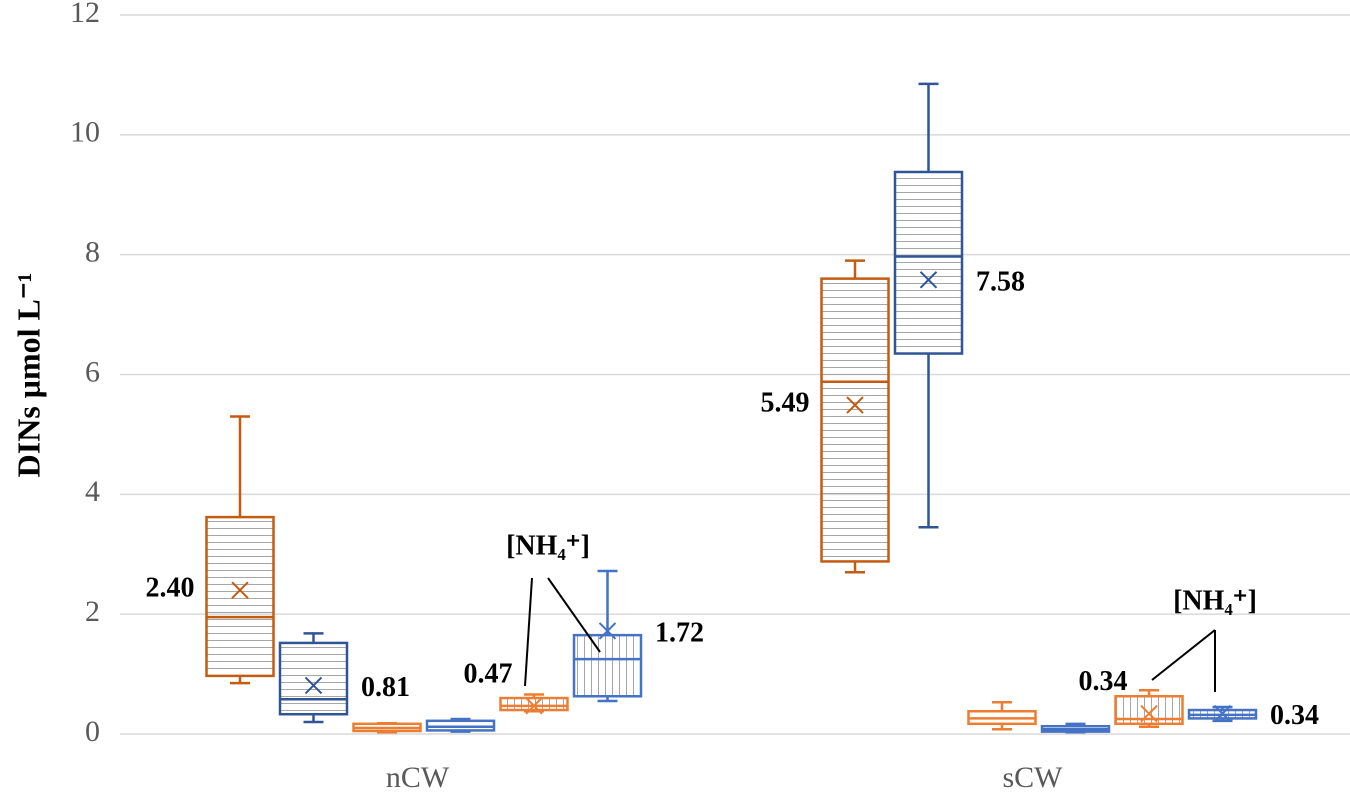 The width and height of the screenshot is (1350, 796). I want to click on x-tick-label: nCW, so click(418, 777).